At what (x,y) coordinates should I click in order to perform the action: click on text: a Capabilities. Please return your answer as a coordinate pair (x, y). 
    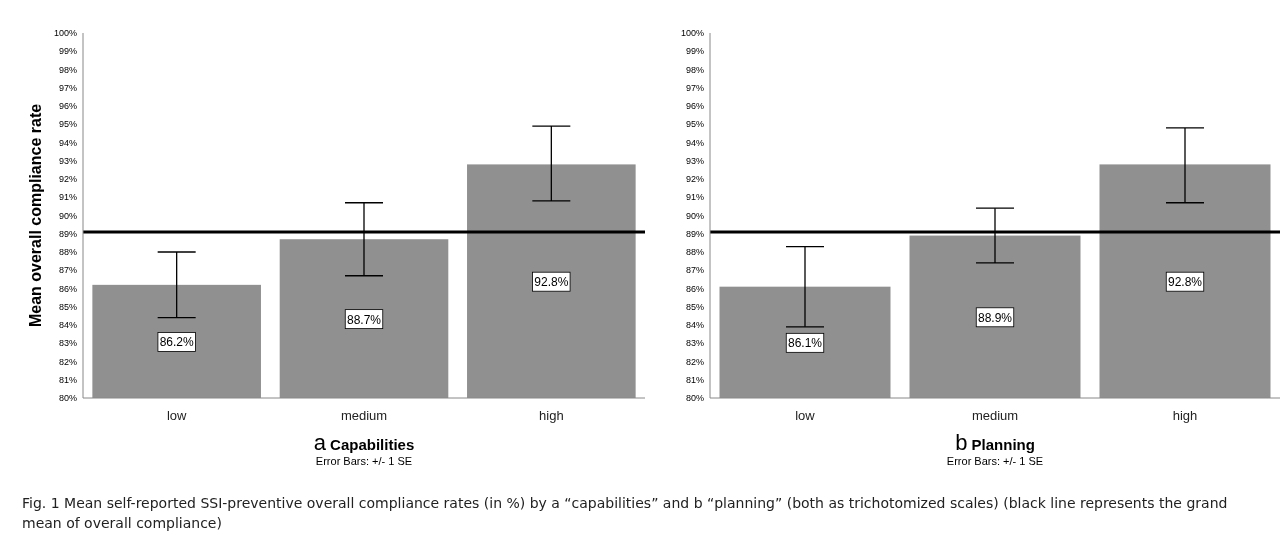
    Looking at the image, I should click on (364, 442).